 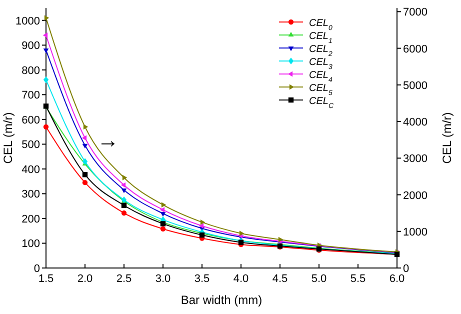 I want to click on x-tick-label: 1.5, so click(x=46, y=279).